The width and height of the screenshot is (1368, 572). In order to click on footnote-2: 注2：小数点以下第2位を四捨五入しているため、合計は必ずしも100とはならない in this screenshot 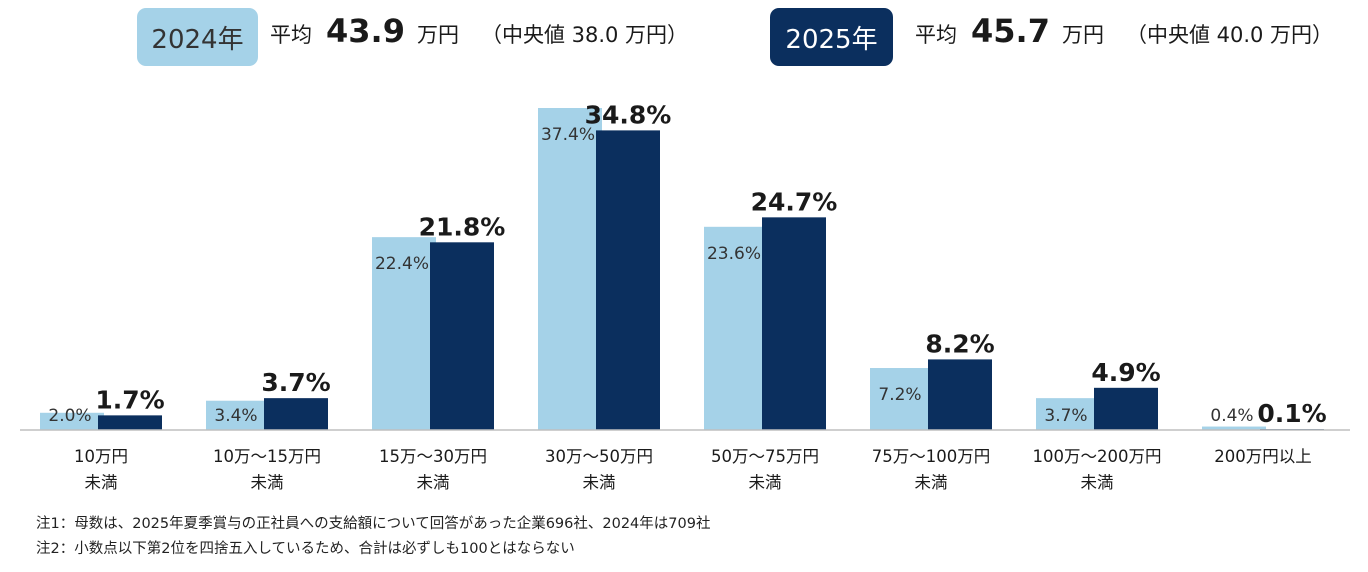, I will do `click(305, 549)`.